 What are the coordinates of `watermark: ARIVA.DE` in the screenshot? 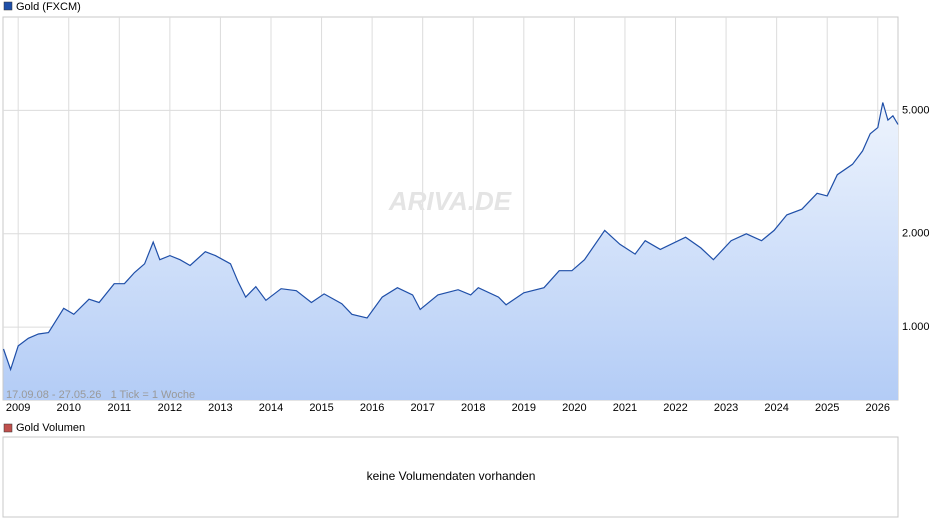 It's located at (450, 201).